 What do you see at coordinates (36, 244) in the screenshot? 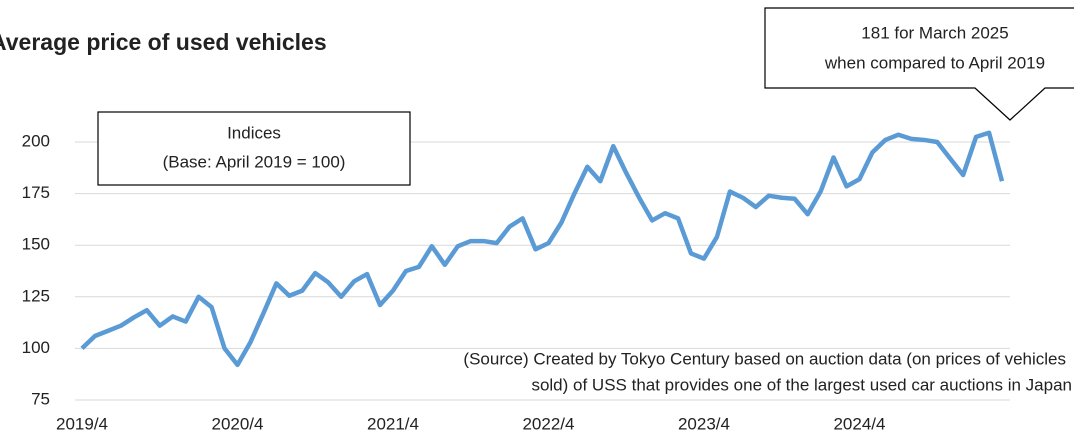
I see `y-tick-label: 150` at bounding box center [36, 244].